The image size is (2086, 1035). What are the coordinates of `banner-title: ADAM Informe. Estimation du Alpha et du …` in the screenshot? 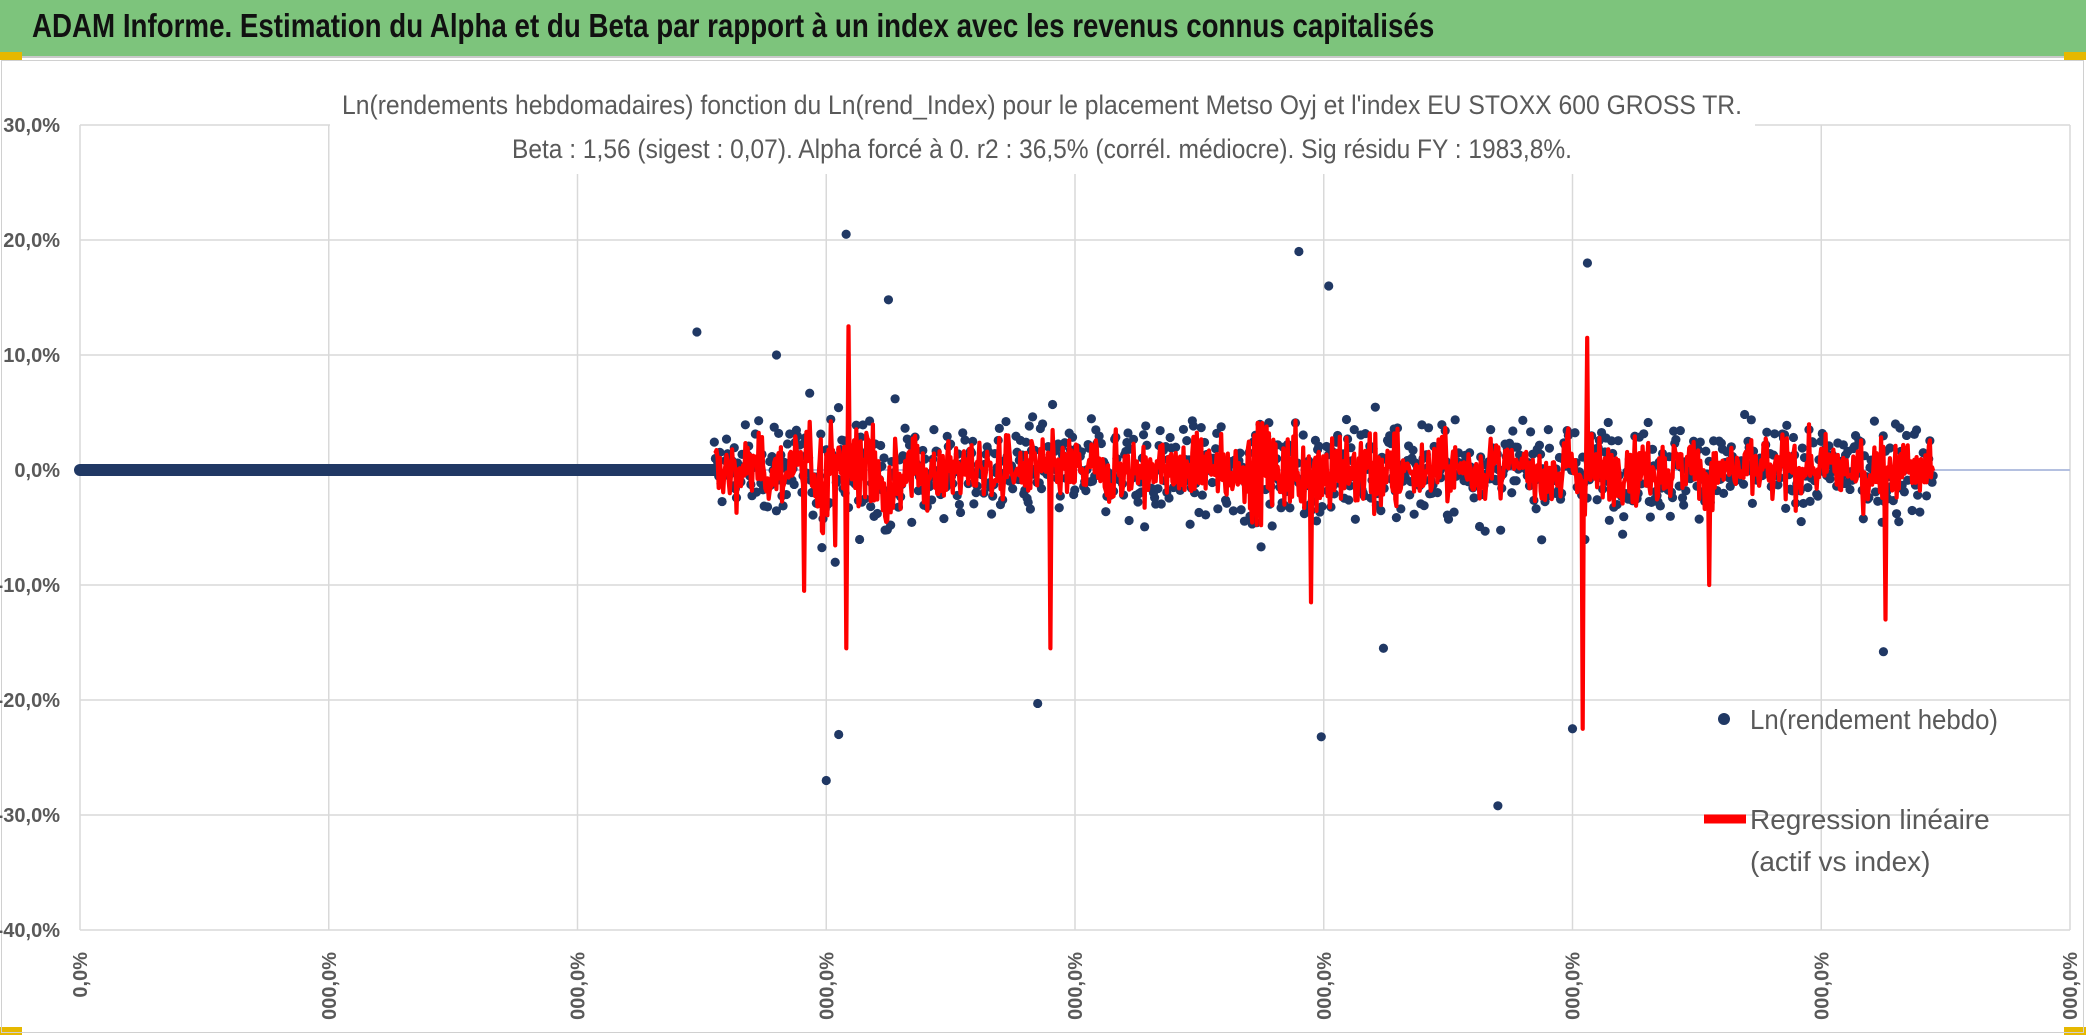 It's located at (733, 25).